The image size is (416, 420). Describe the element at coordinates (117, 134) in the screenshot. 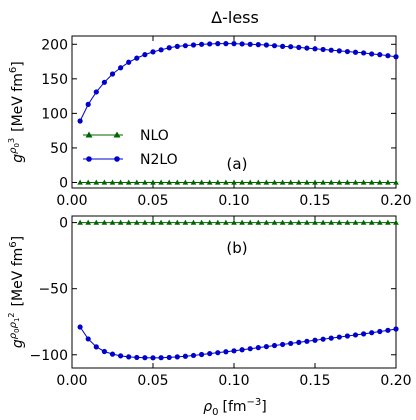

I see `legend-nlo-marker-right` at that location.